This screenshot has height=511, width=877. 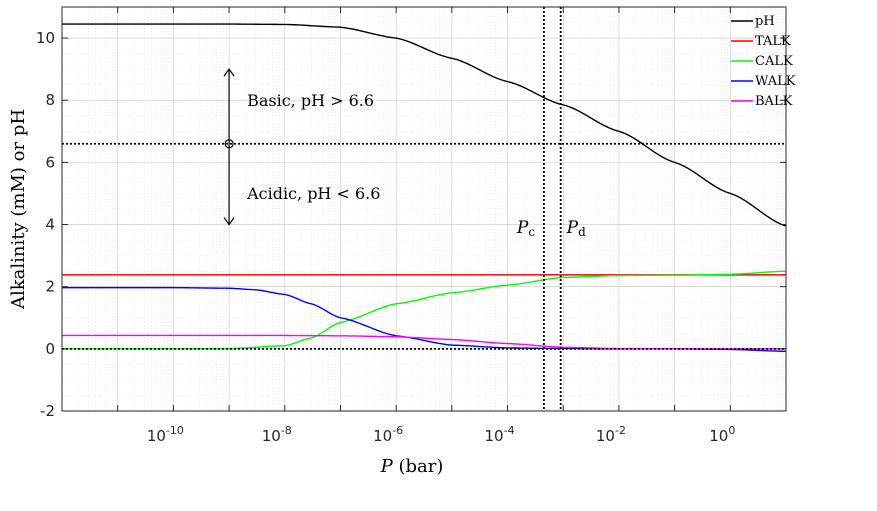 I want to click on y-tick-label: 0, so click(x=50, y=349).